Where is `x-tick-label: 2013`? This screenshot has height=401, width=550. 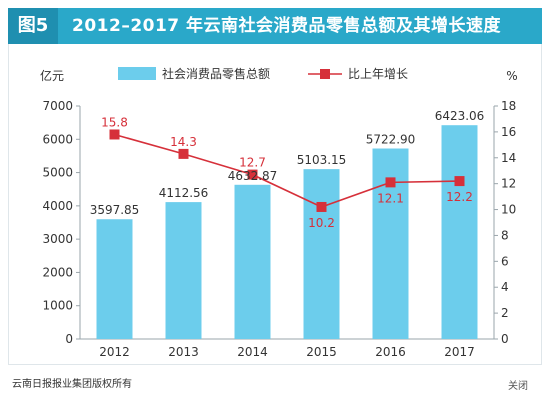 x-tick-label: 2013 is located at coordinates (183, 352).